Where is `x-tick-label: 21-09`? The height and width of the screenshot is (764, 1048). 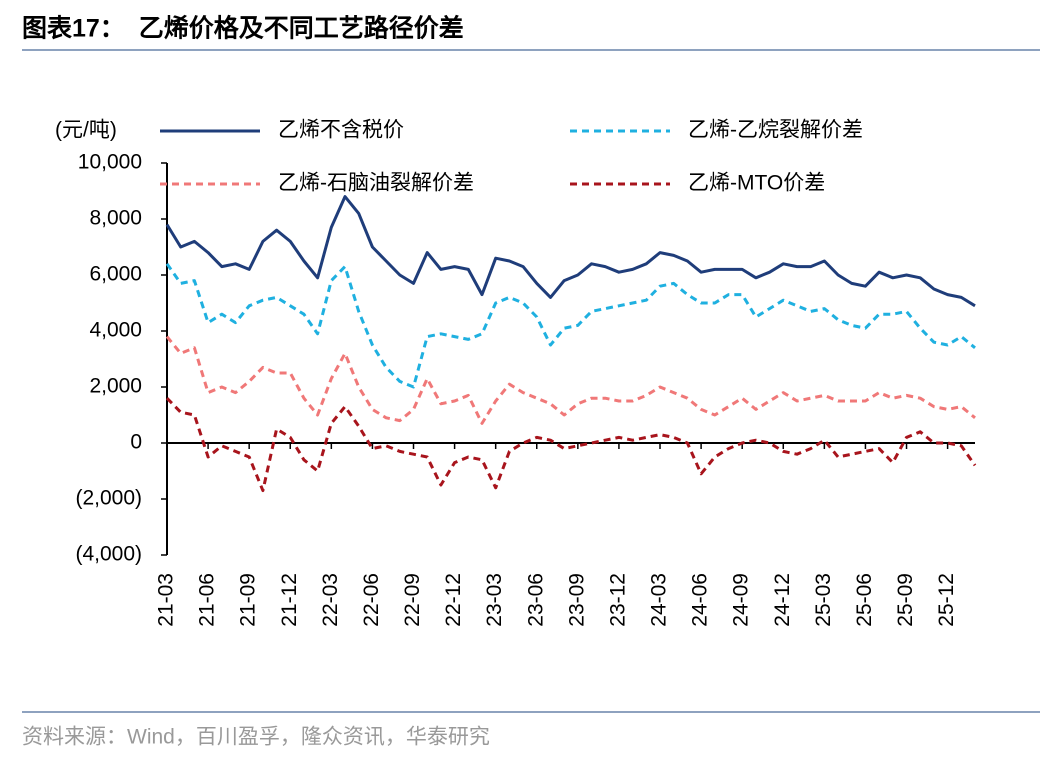
x-tick-label: 21-09 is located at coordinates (248, 600).